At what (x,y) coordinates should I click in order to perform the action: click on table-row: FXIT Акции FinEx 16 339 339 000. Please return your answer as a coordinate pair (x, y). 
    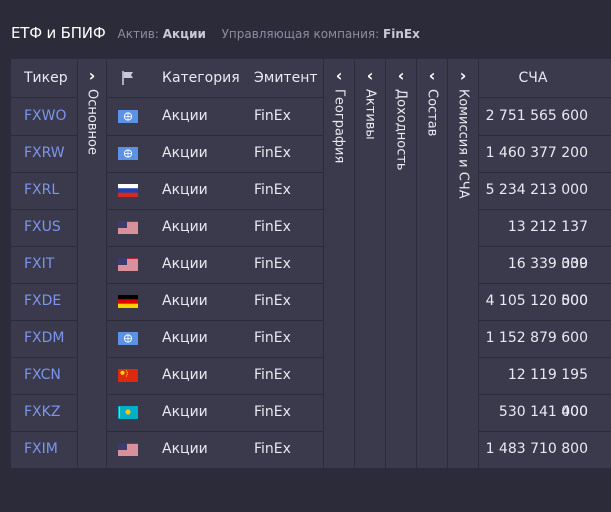
    Looking at the image, I should click on (311, 277).